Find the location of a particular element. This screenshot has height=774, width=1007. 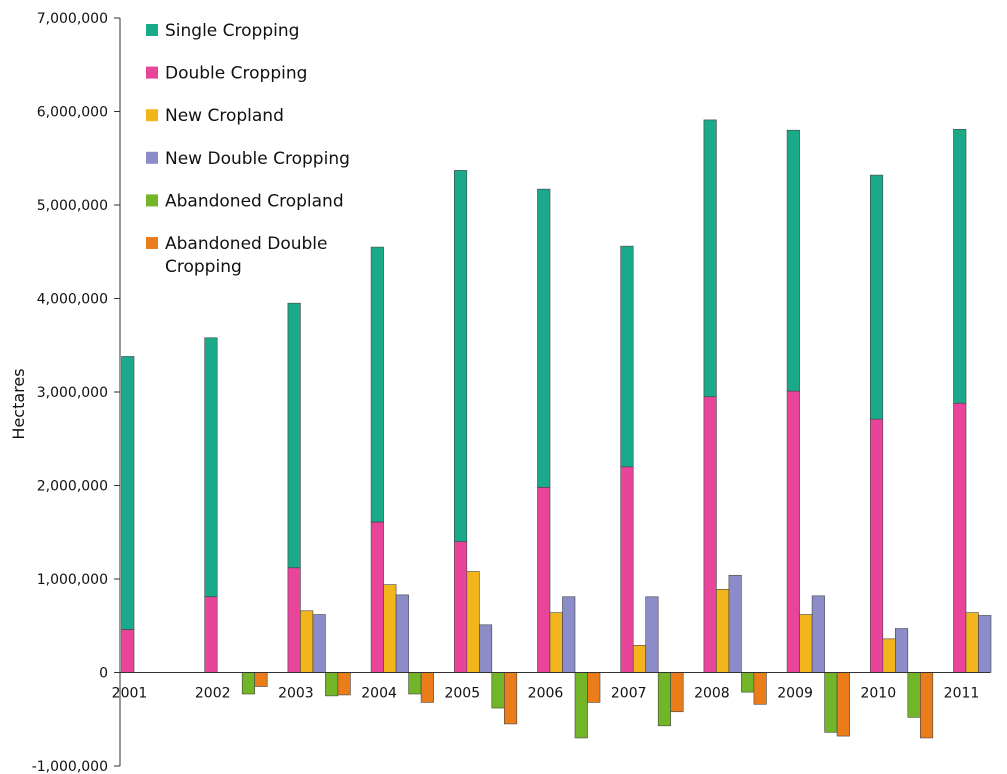

legend-label: New Cropland is located at coordinates (224, 116).